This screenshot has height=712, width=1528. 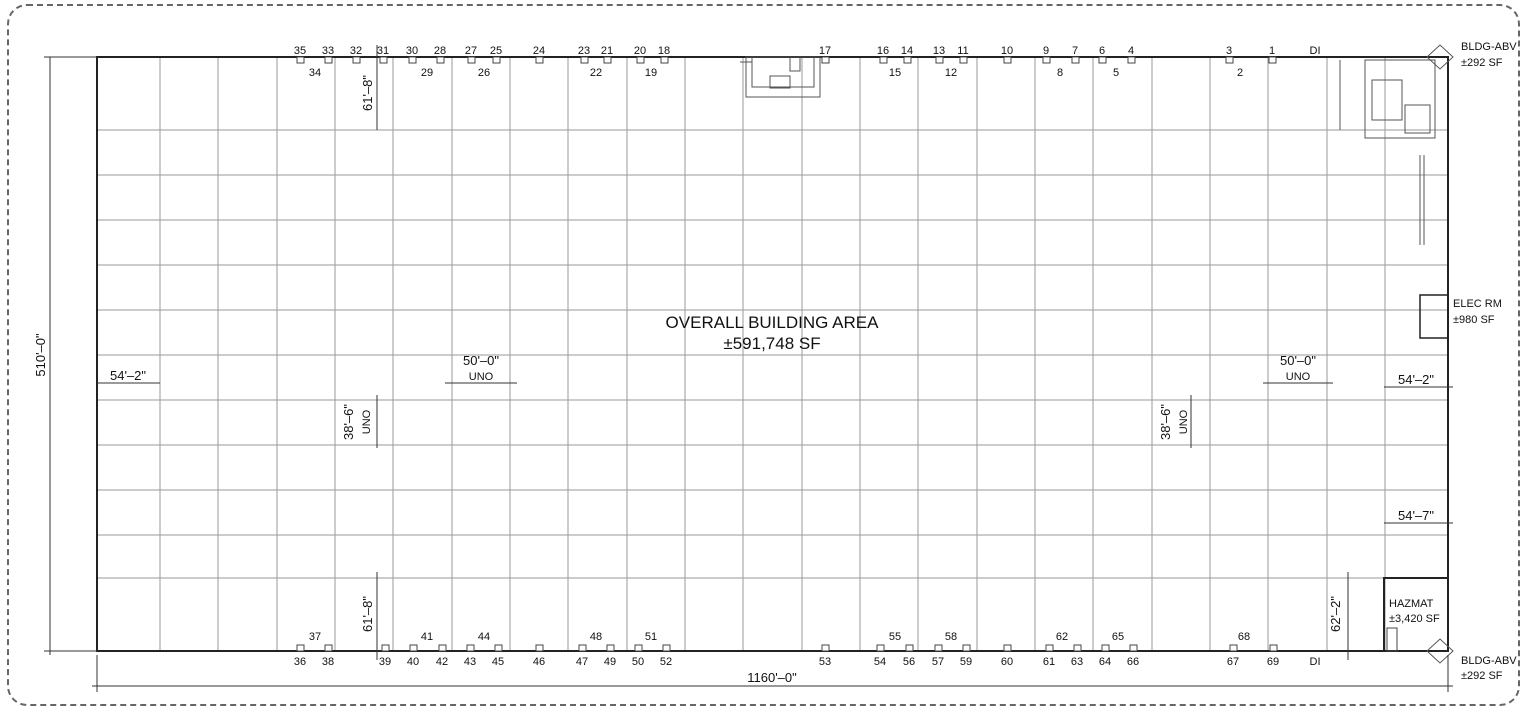 I want to click on dock-number: 63, so click(x=1077, y=662).